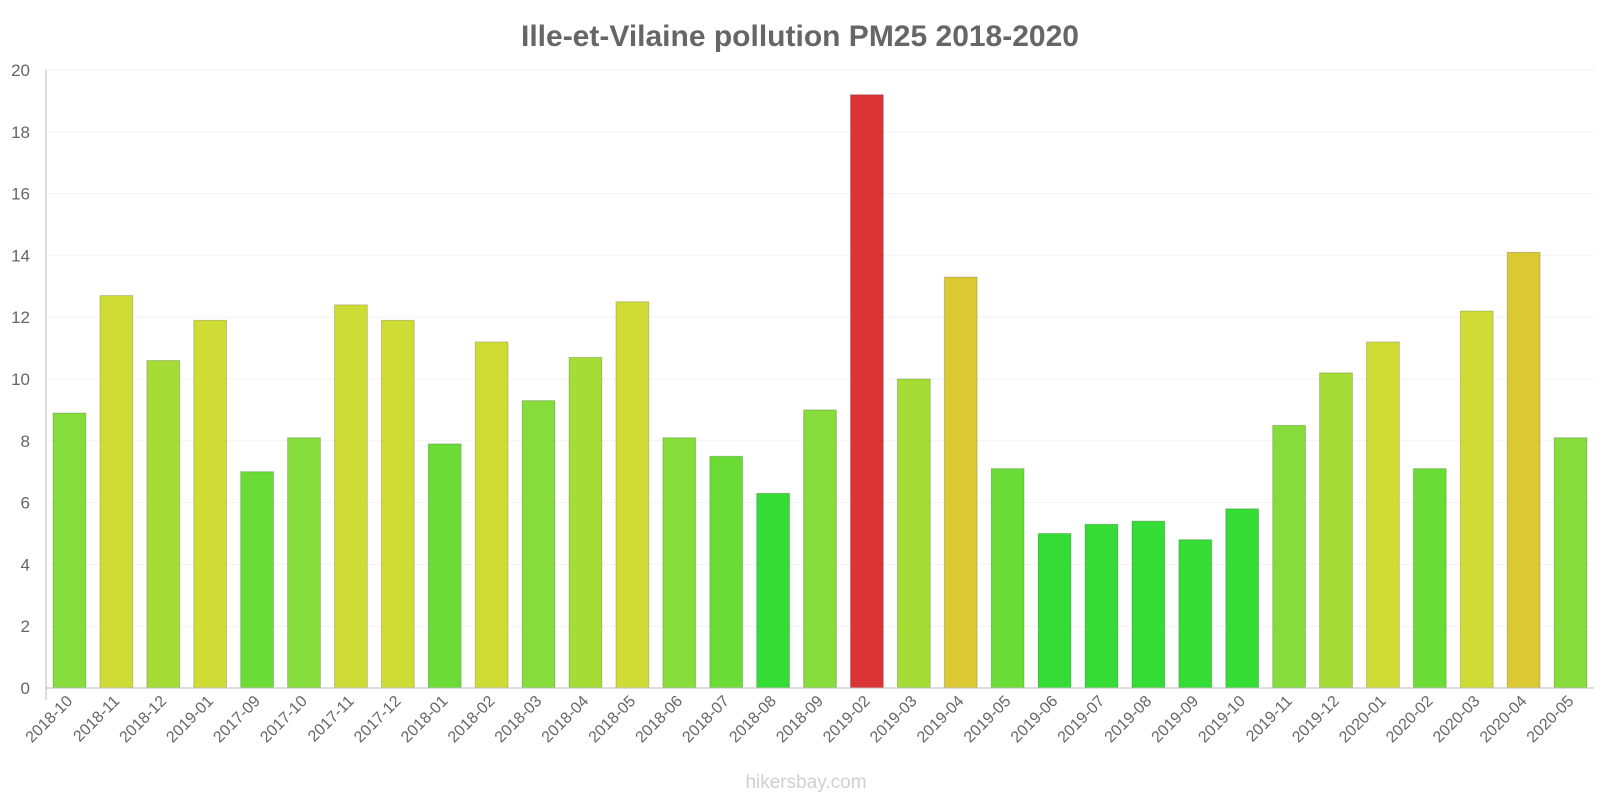  What do you see at coordinates (284, 720) in the screenshot?
I see `x-tick-label: 2017-10` at bounding box center [284, 720].